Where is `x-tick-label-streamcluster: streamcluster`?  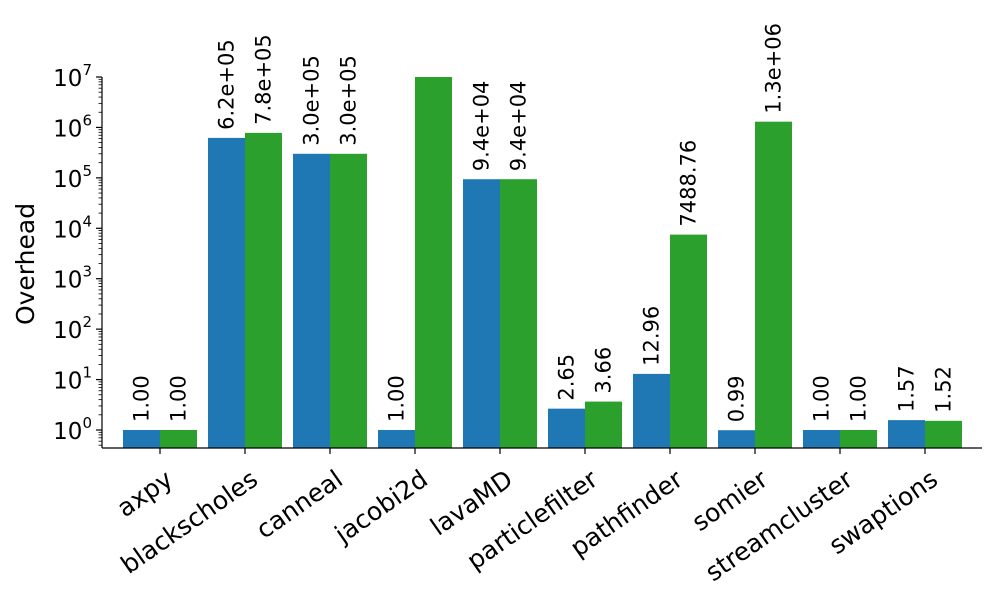
x-tick-label-streamcluster: streamcluster is located at coordinates (779, 525).